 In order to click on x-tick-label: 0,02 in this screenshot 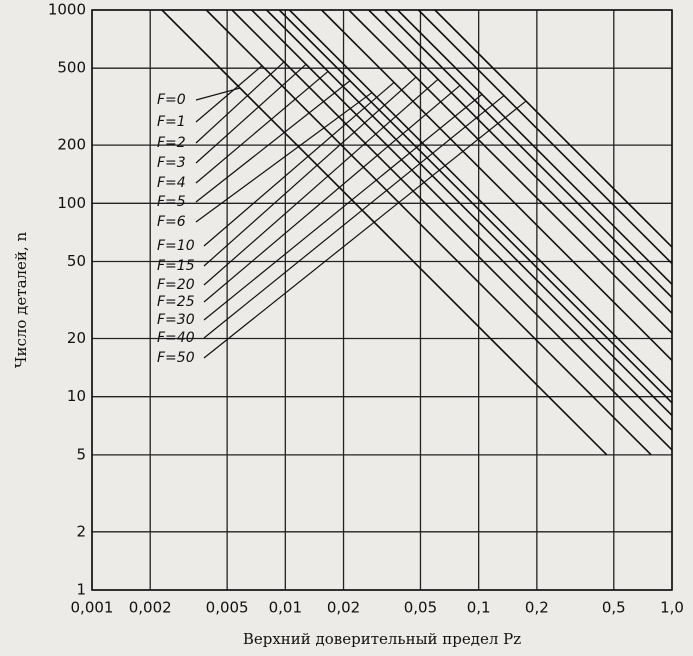, I will do `click(343, 608)`.